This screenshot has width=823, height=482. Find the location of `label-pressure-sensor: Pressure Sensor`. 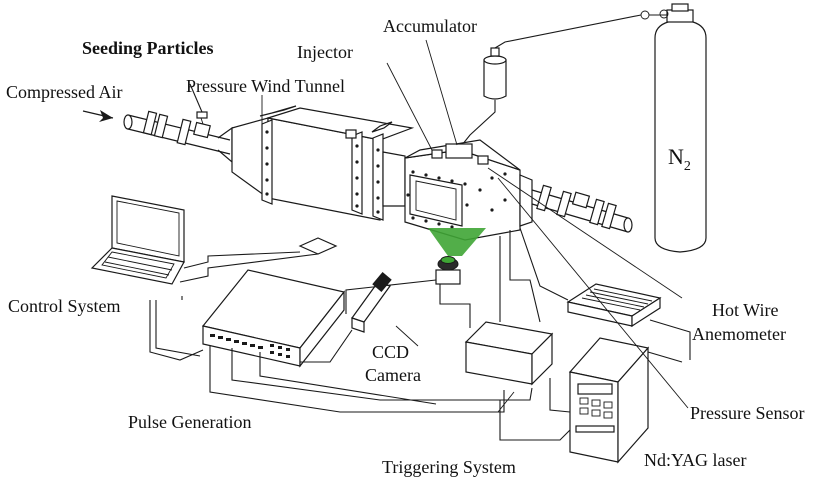

label-pressure-sensor: Pressure Sensor is located at coordinates (747, 413).